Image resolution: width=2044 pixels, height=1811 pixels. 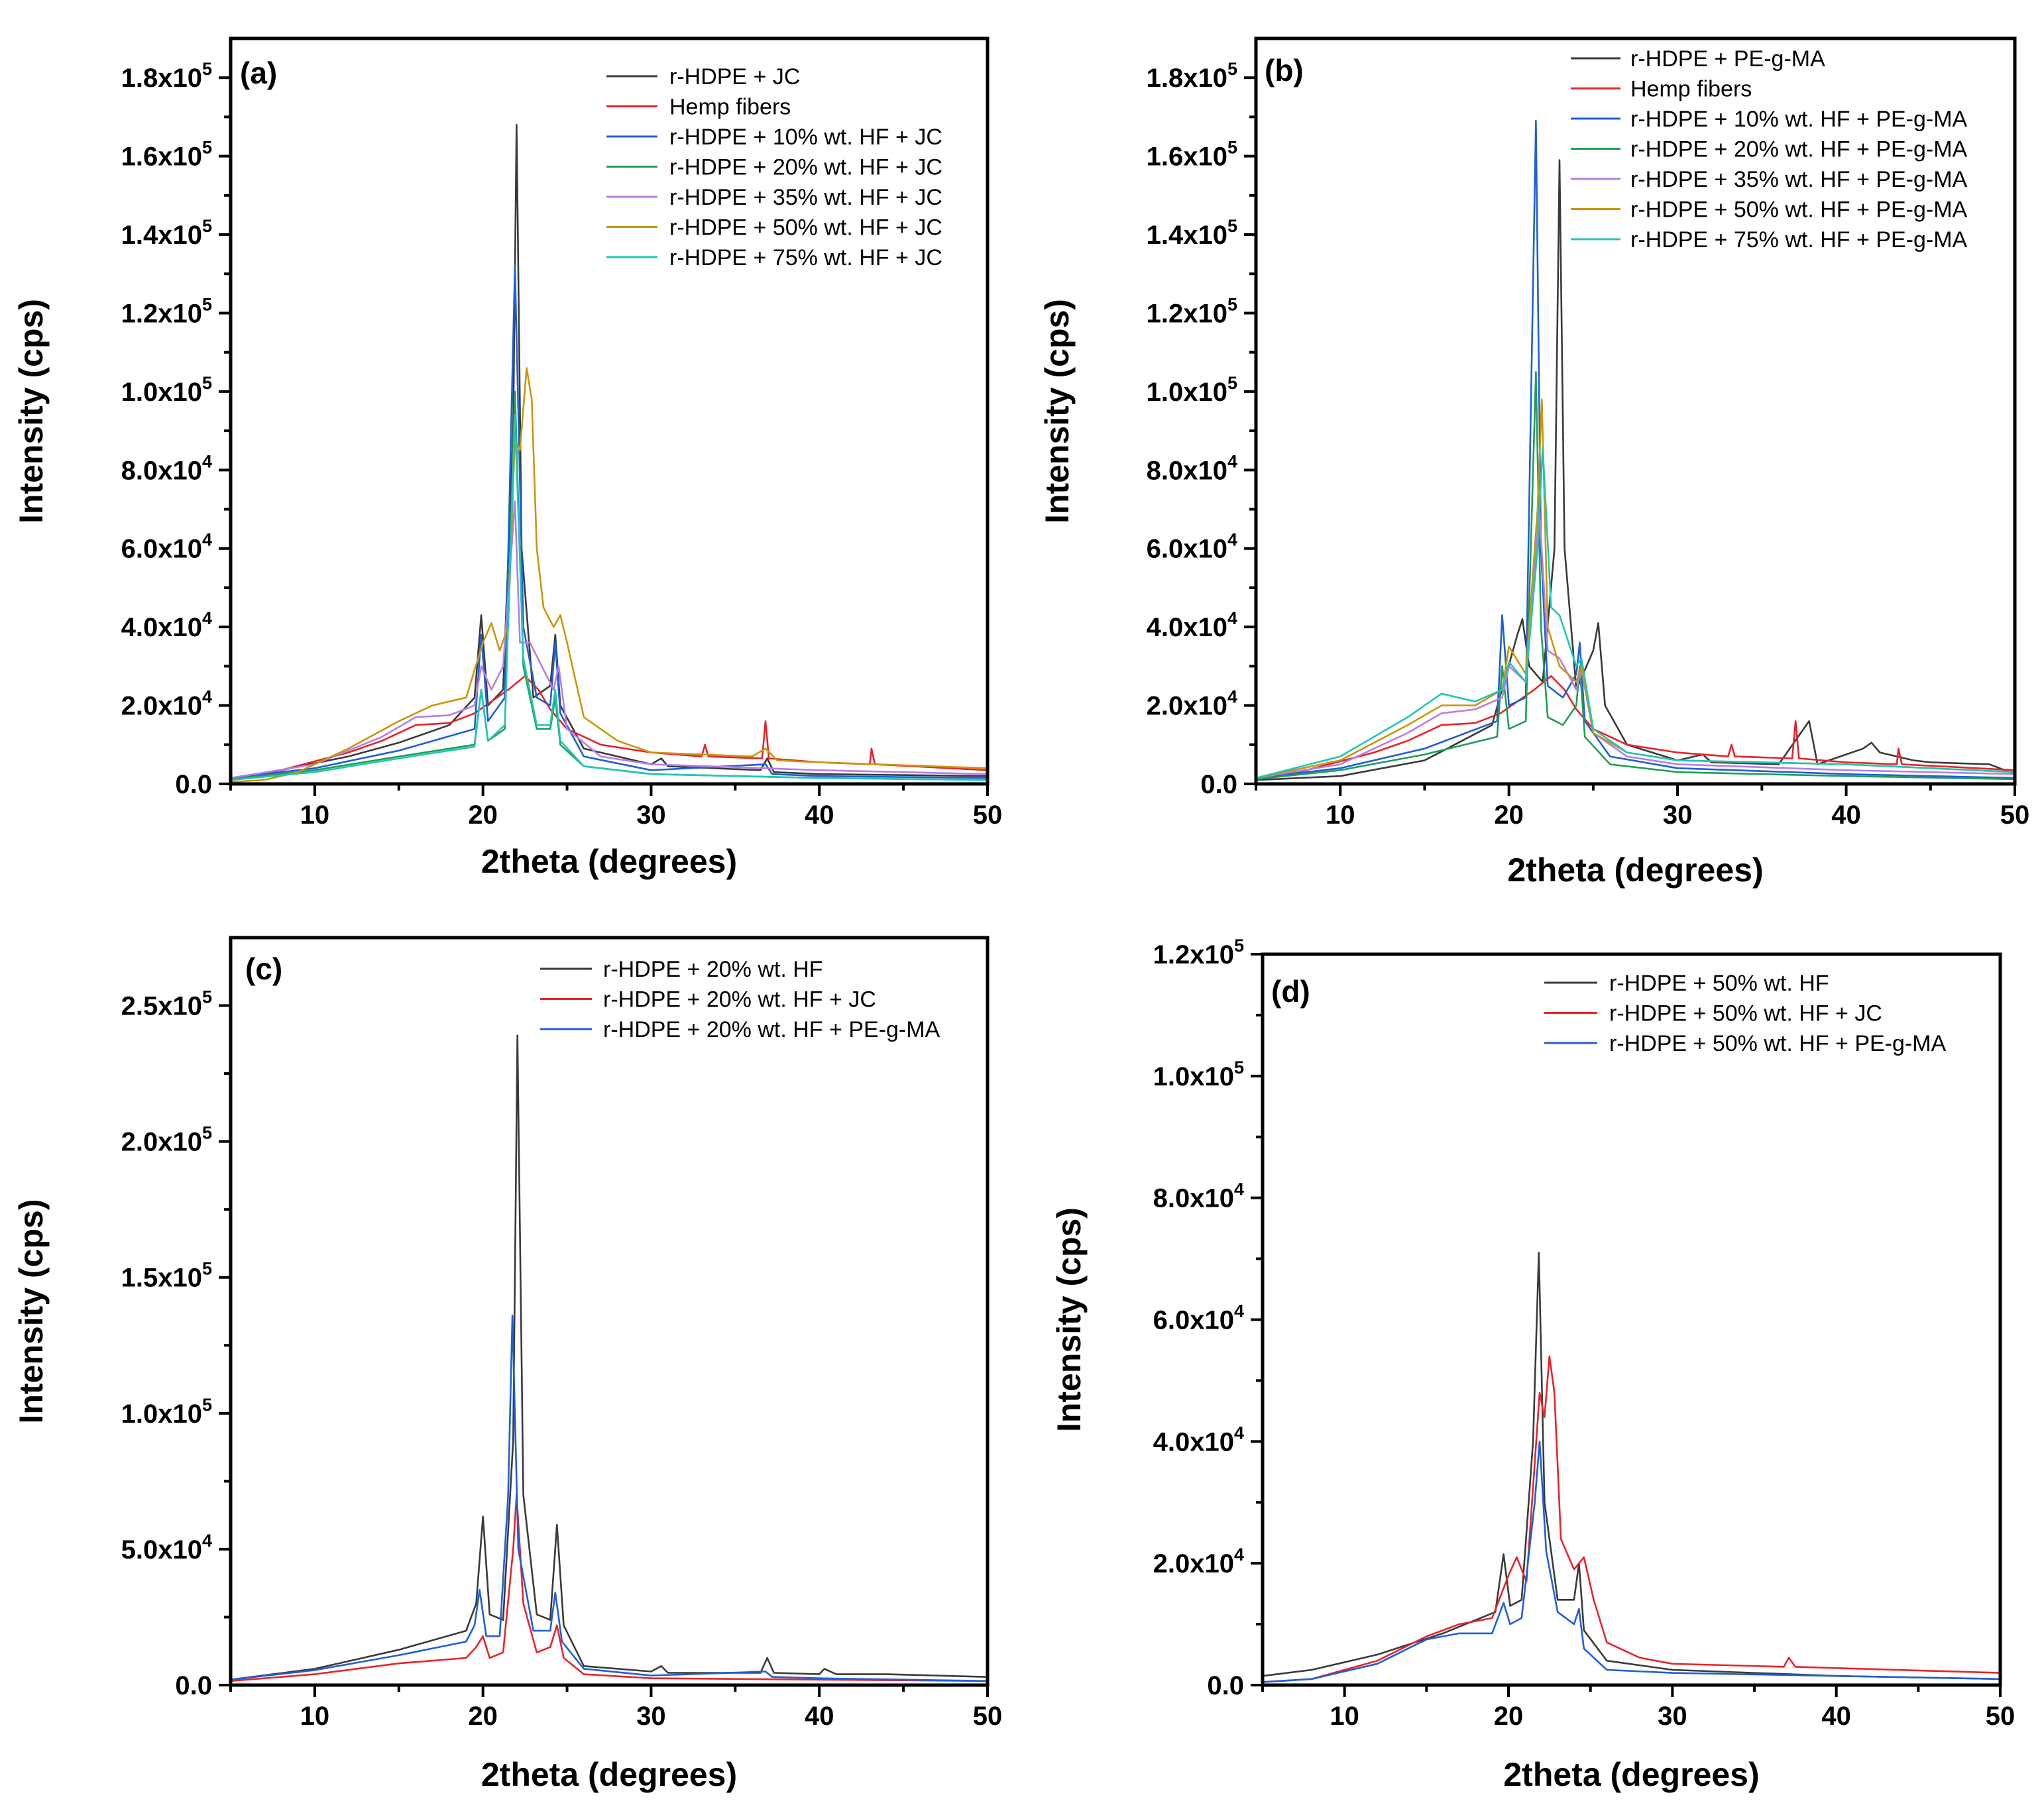 I want to click on legend-entry: r-HDPE + PE-g-MA, so click(x=1727, y=59).